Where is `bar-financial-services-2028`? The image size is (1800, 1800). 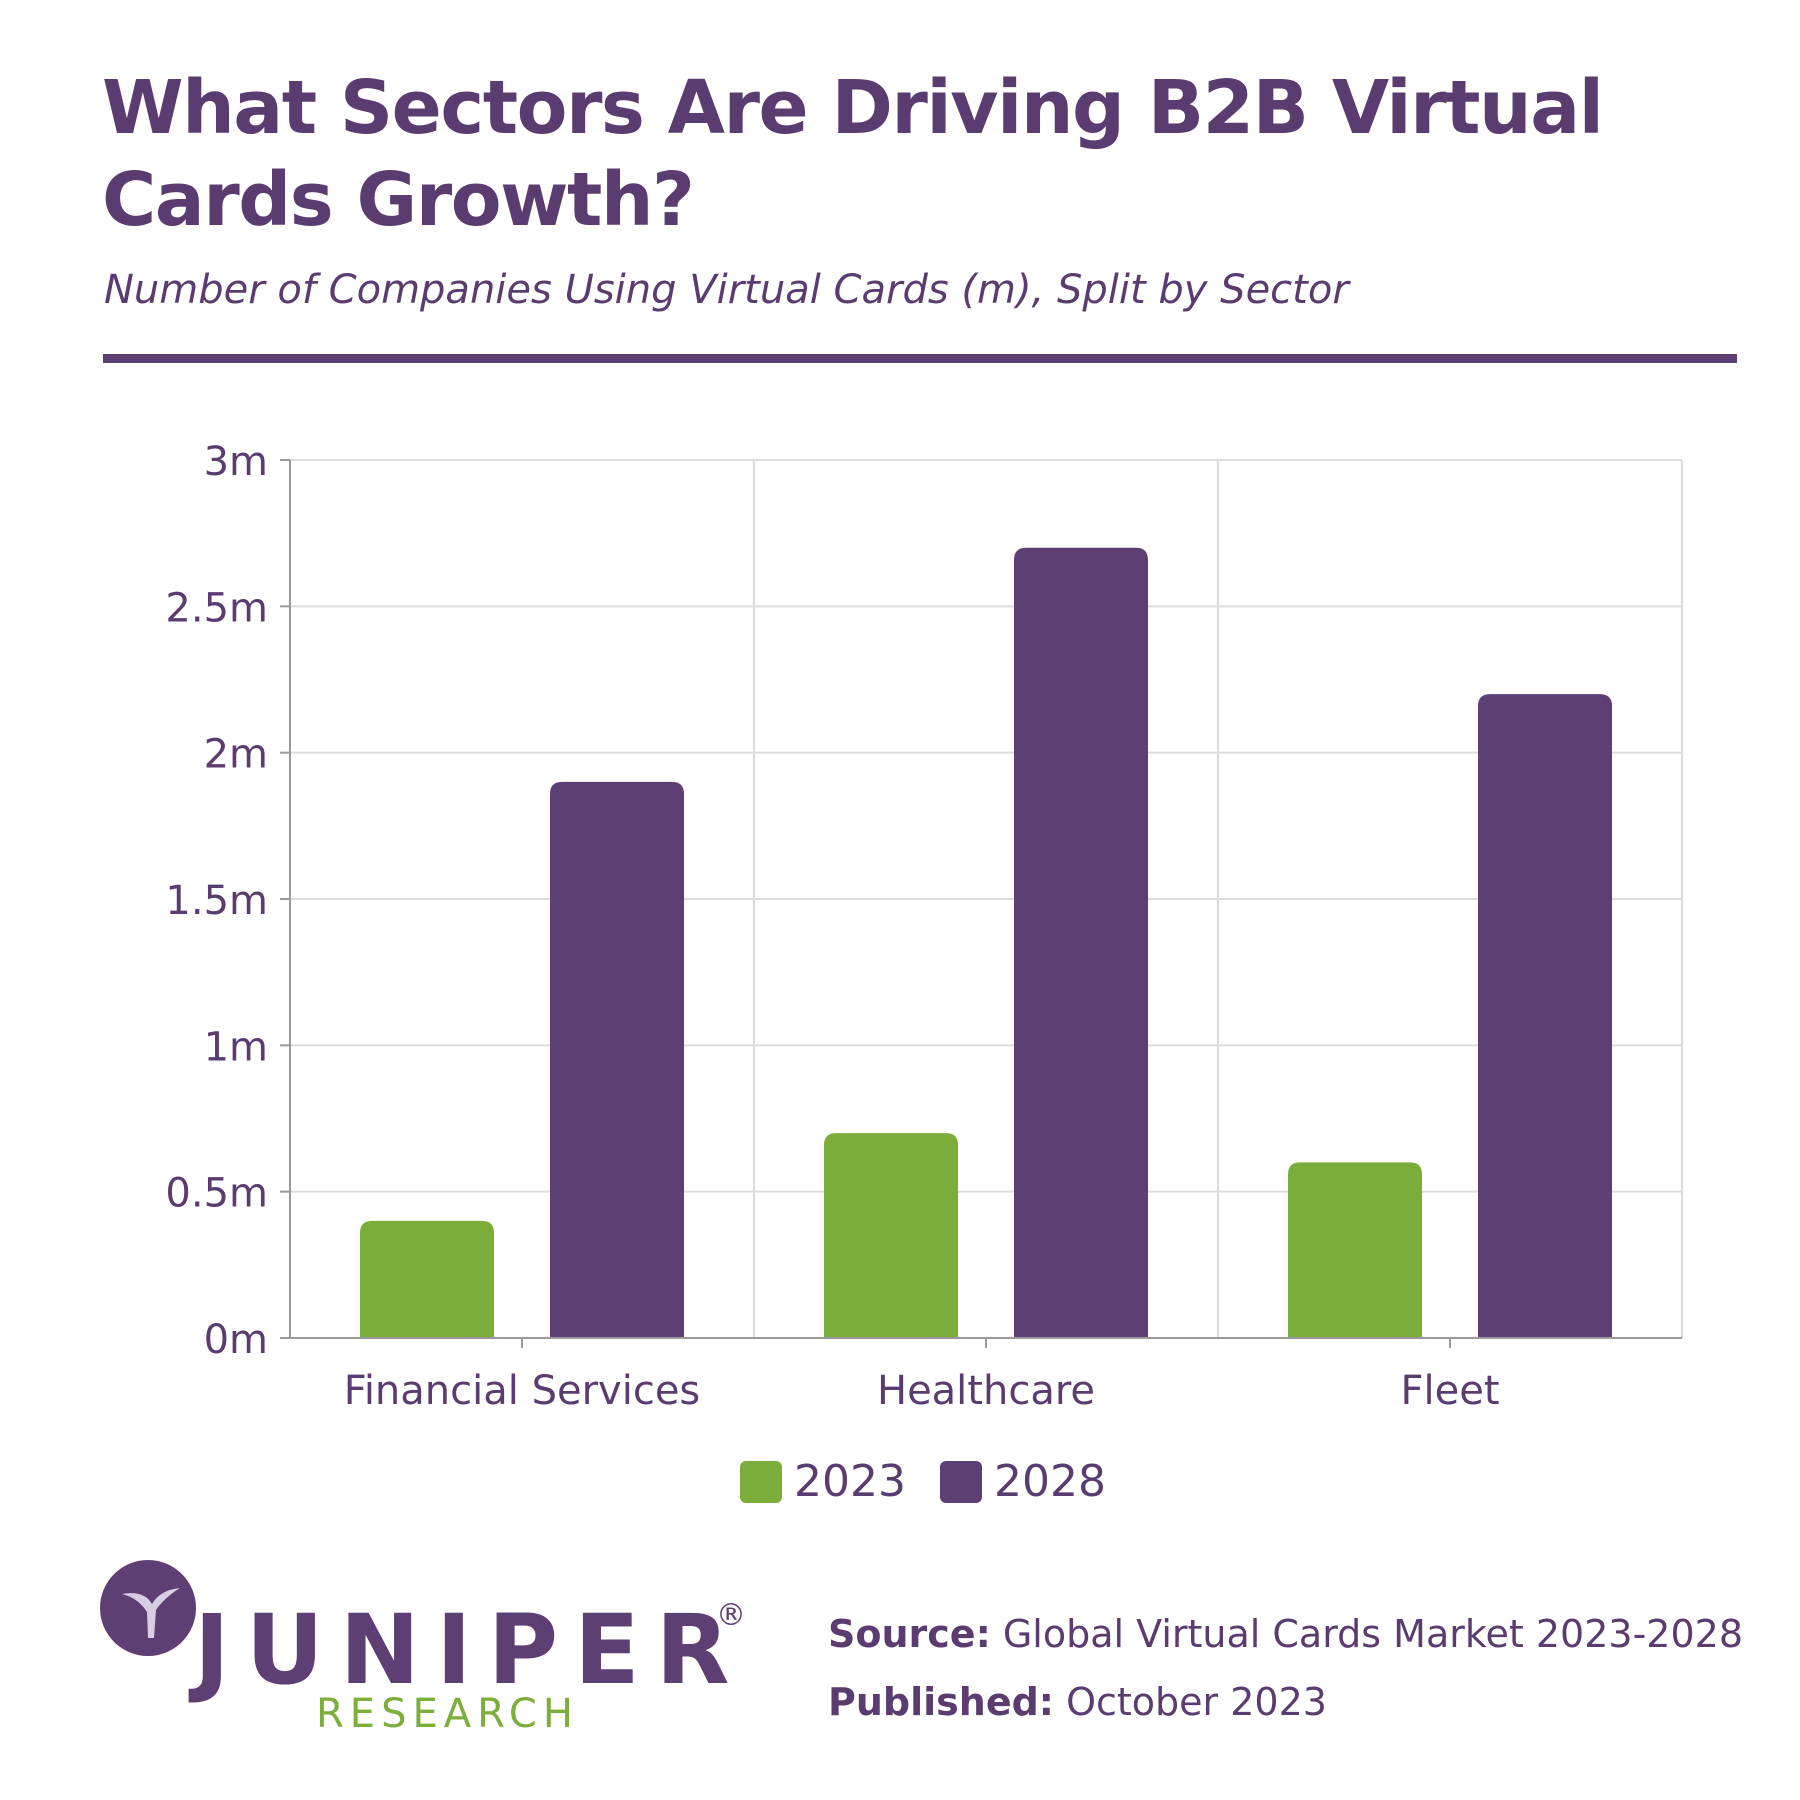 bar-financial-services-2028 is located at coordinates (617, 1059).